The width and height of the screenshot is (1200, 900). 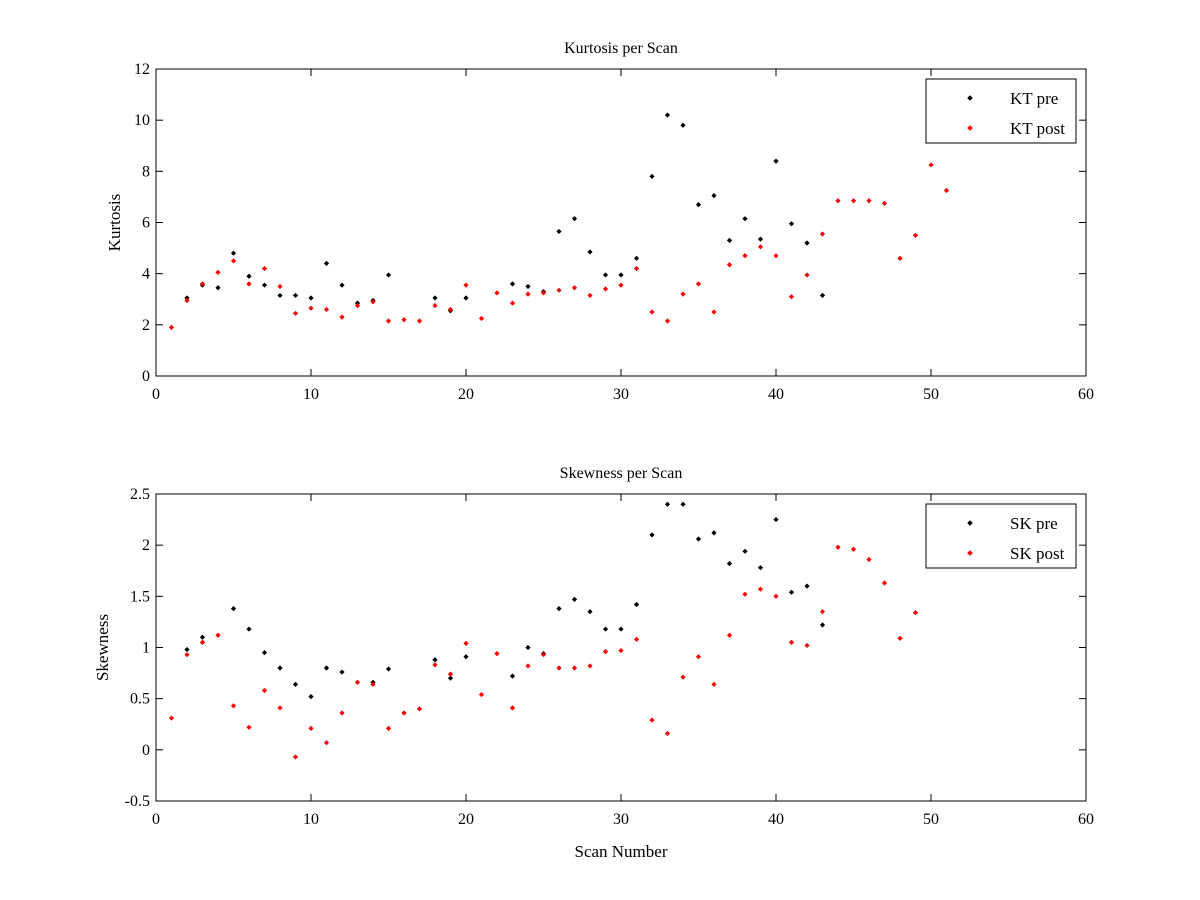 I want to click on kurtosis-x-tick-label: 20, so click(x=466, y=394).